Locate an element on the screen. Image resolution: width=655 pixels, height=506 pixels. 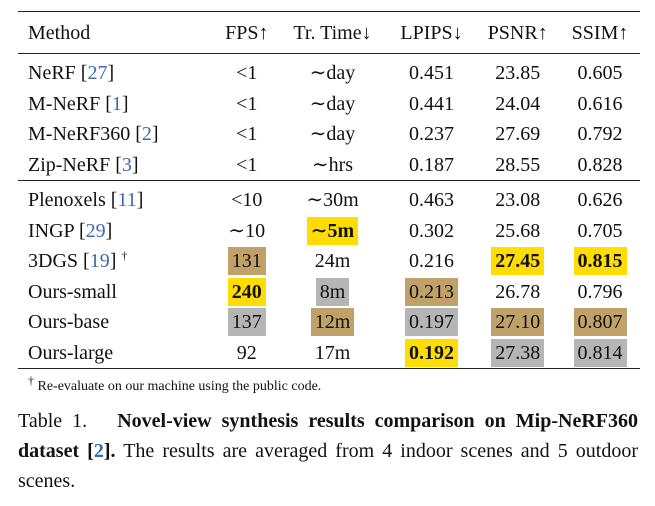
highlight-second: 27.10 is located at coordinates (518, 322).